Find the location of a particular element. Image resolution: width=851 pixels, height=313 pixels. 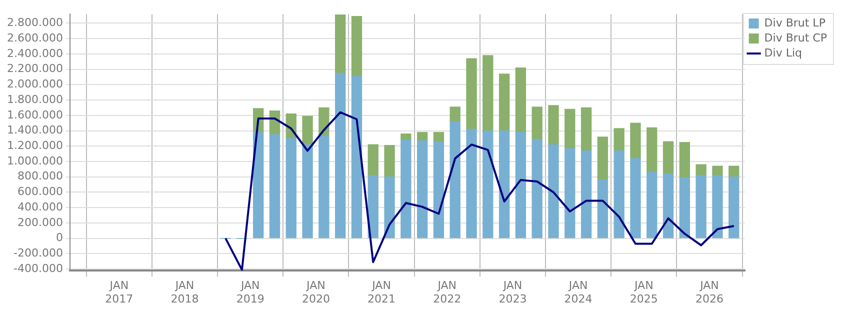

y-tick-label: 1.200.000 is located at coordinates (35, 145).